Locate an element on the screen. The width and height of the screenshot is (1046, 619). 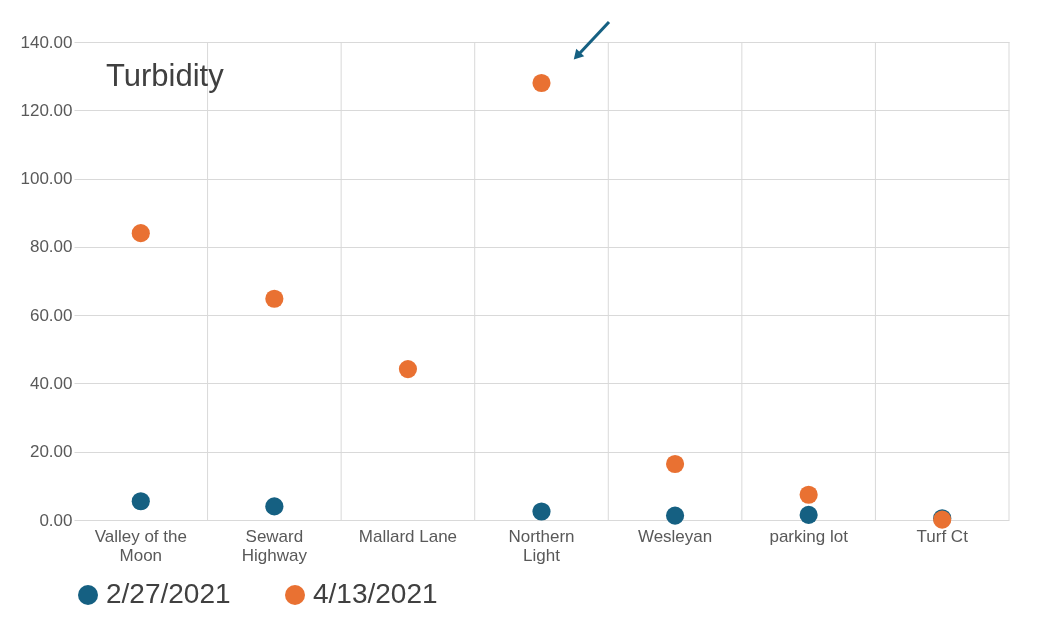
x-tick-label: Valley of the Moon is located at coordinates (140, 545).